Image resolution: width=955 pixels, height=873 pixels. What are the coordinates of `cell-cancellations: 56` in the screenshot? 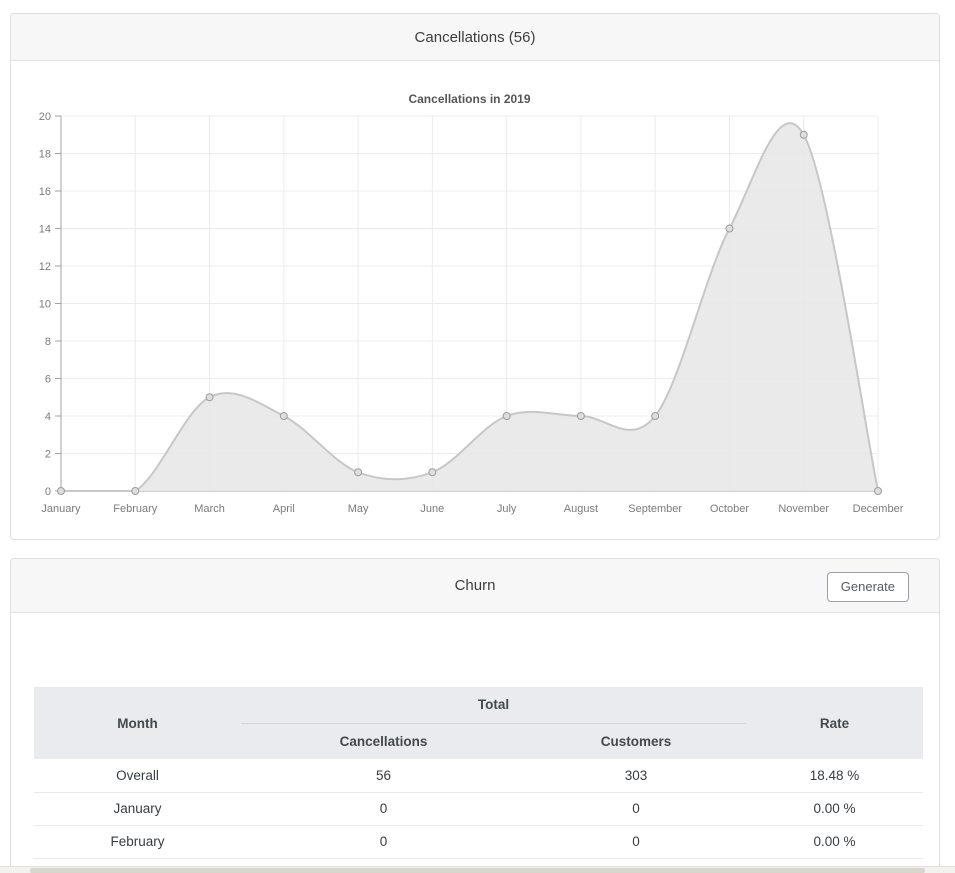 It's located at (383, 776).